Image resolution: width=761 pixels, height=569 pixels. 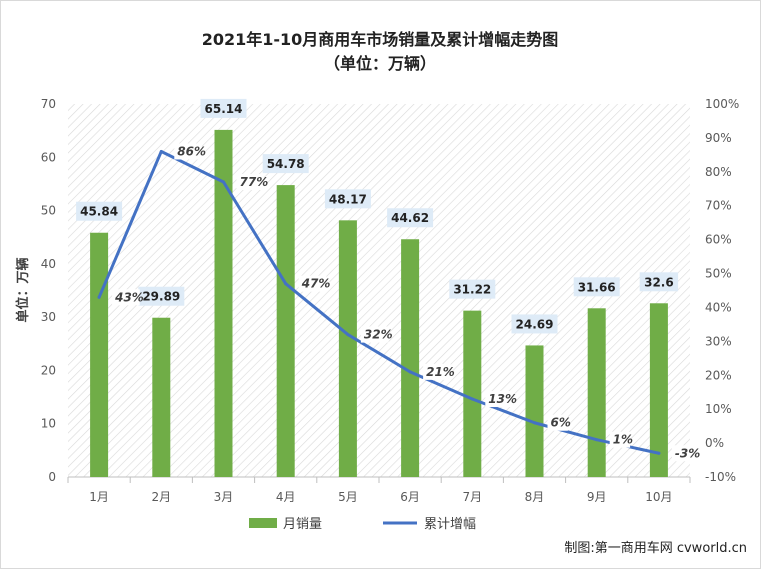 What do you see at coordinates (410, 218) in the screenshot?
I see `bar-value-label: 44.62` at bounding box center [410, 218].